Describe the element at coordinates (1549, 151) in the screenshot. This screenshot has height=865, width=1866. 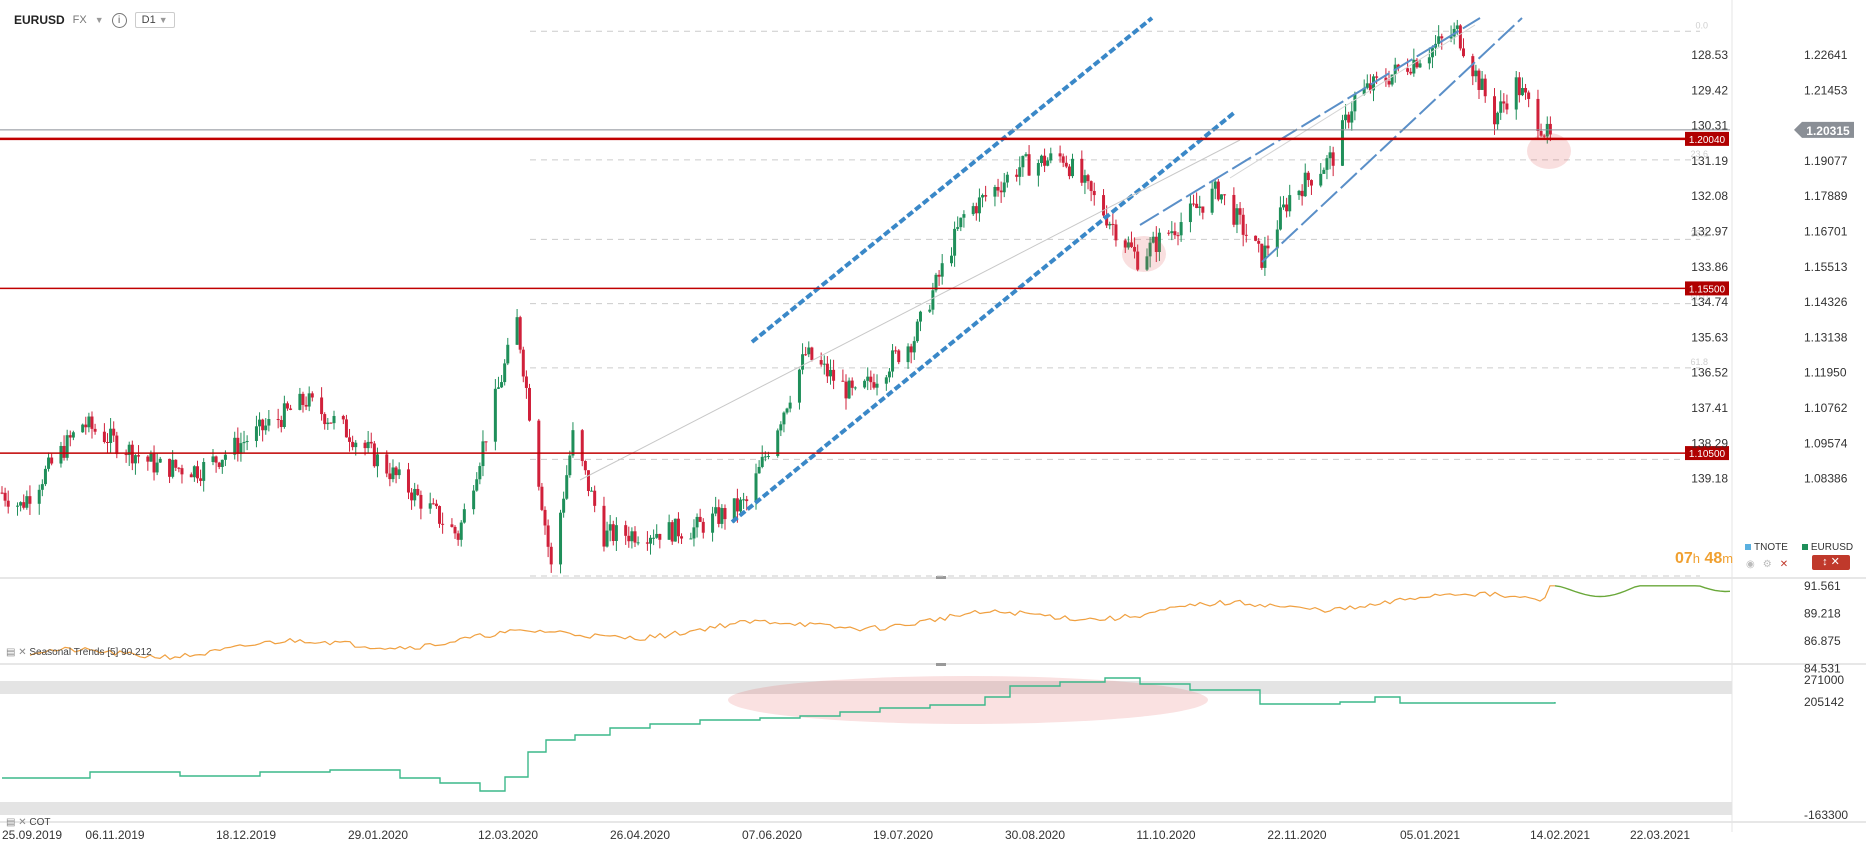
I see `highlight-circle` at that location.